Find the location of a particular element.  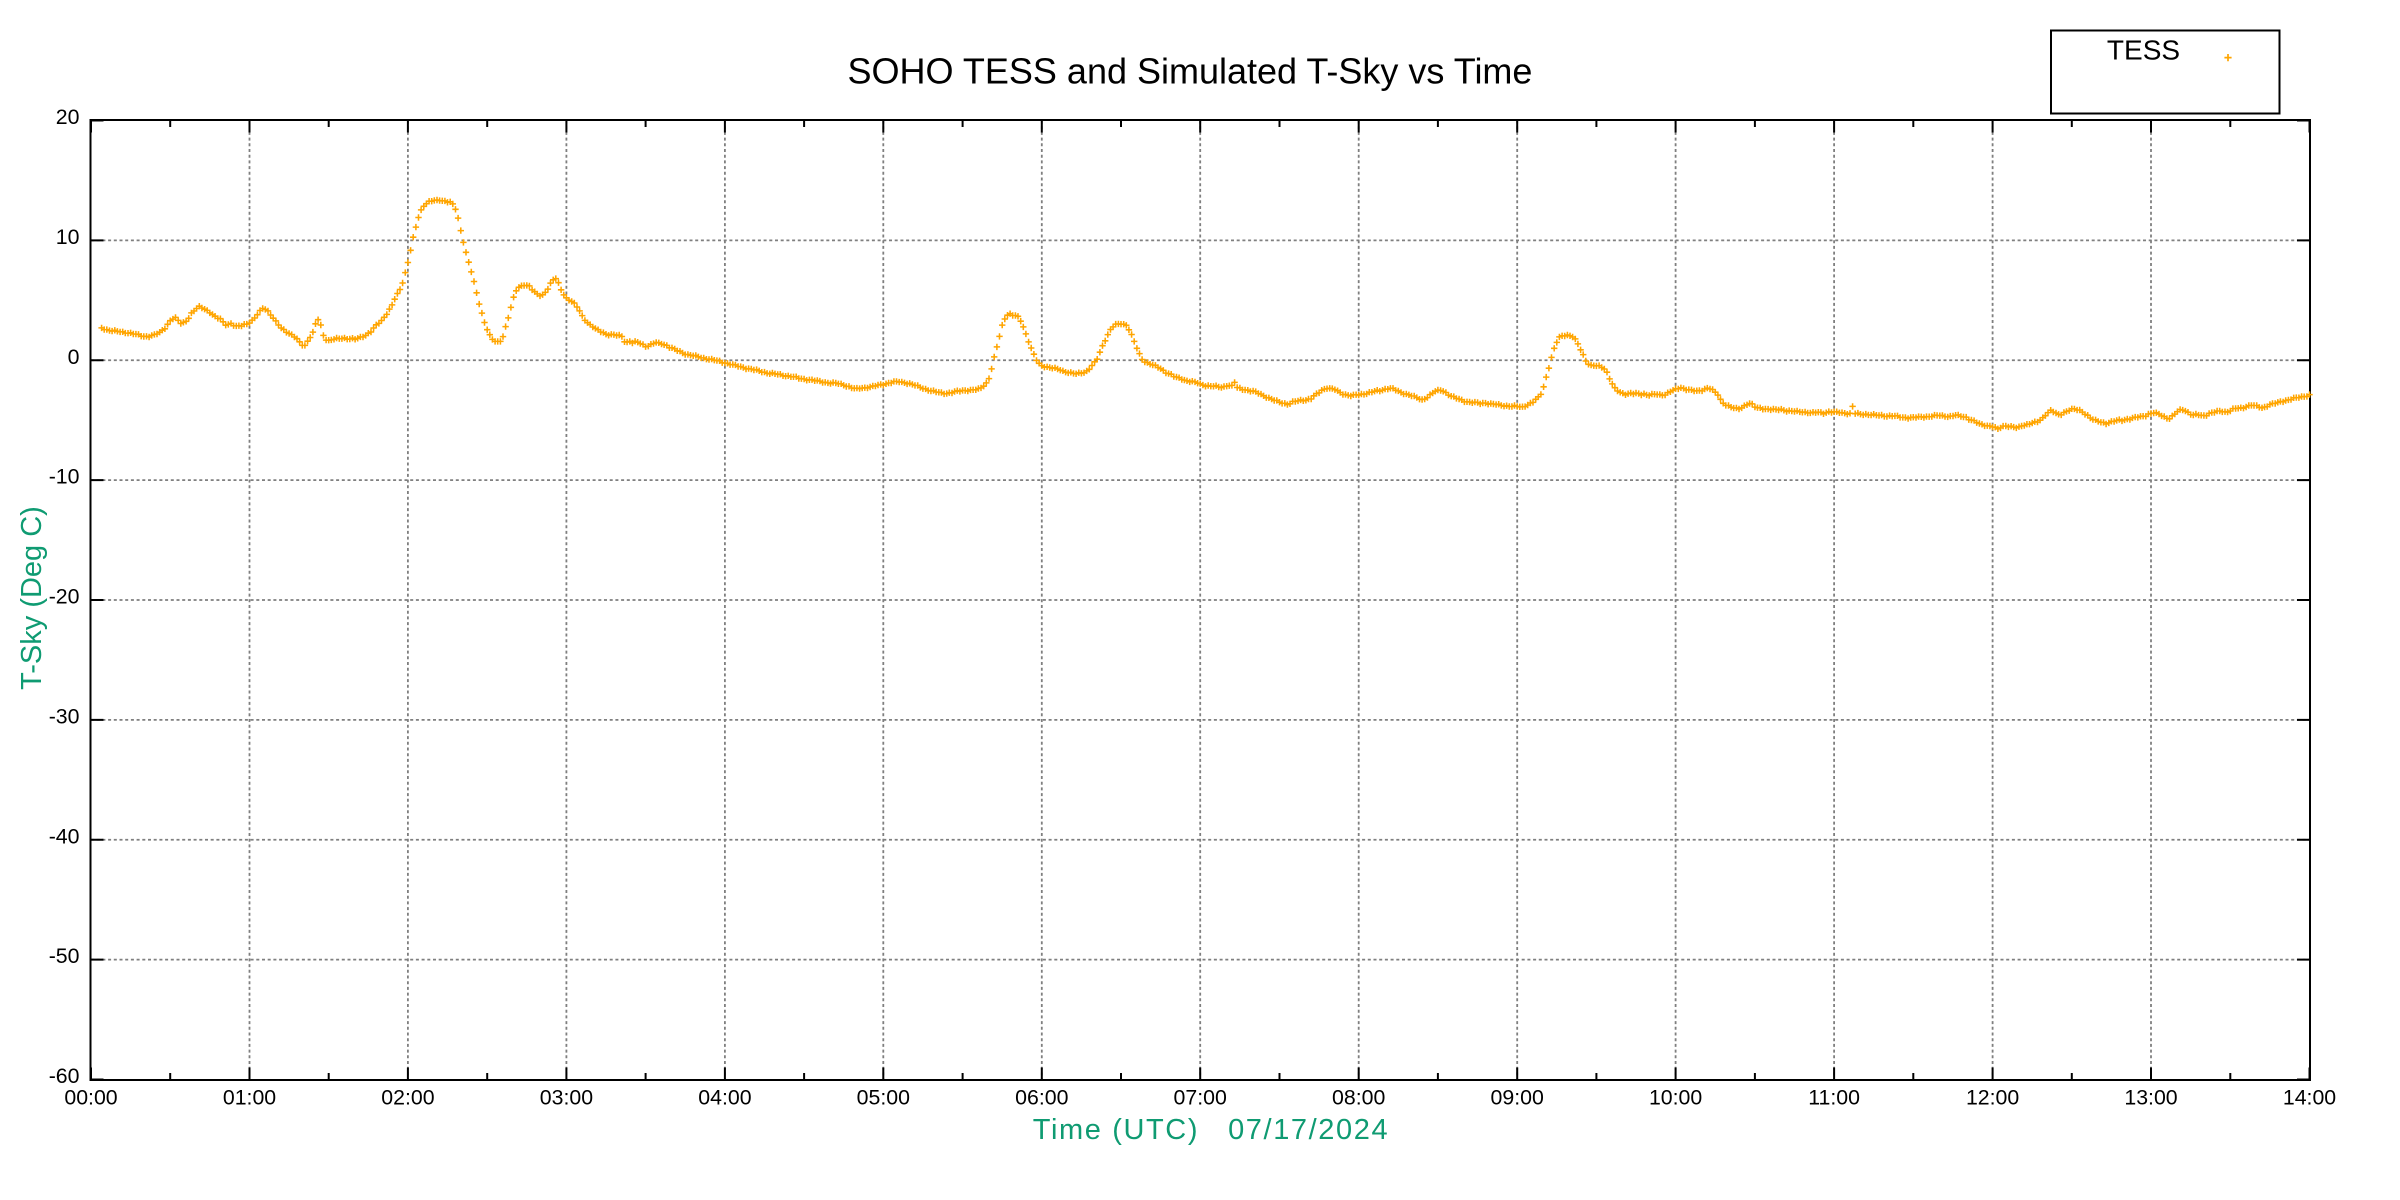

svg-text: 05:00 is located at coordinates (883, 1098).